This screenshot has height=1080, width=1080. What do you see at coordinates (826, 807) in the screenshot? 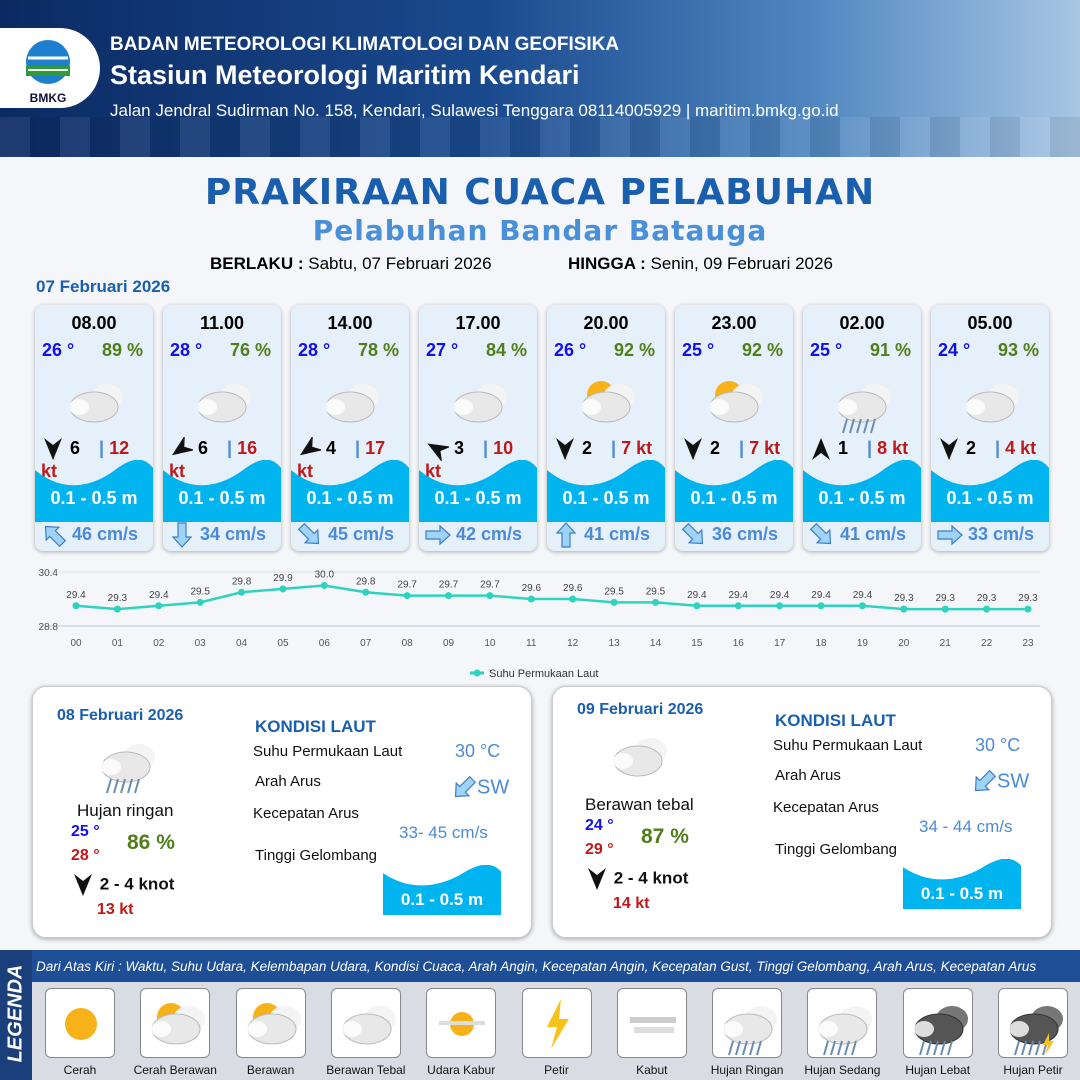
I see `current-speed-label: Kecepatan Arus` at bounding box center [826, 807].